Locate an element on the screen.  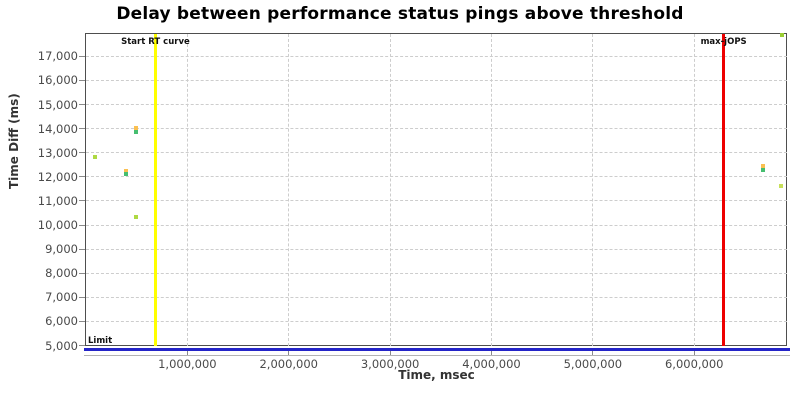
x-tick-label: 6,000,000 is located at coordinates (694, 363).